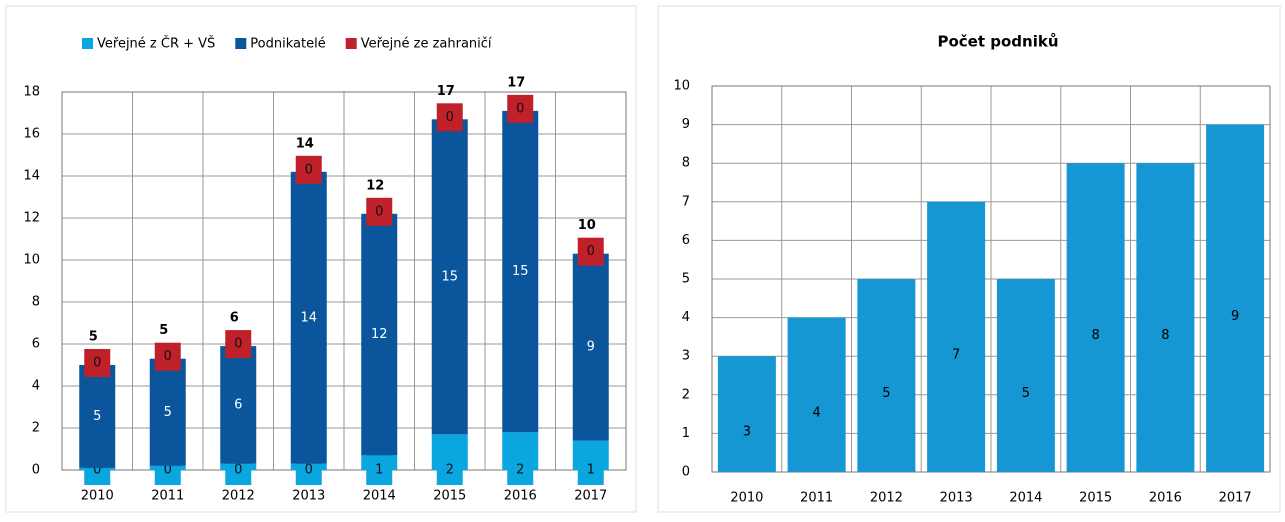 The image size is (1285, 522). I want to click on data-label: 9, so click(591, 347).